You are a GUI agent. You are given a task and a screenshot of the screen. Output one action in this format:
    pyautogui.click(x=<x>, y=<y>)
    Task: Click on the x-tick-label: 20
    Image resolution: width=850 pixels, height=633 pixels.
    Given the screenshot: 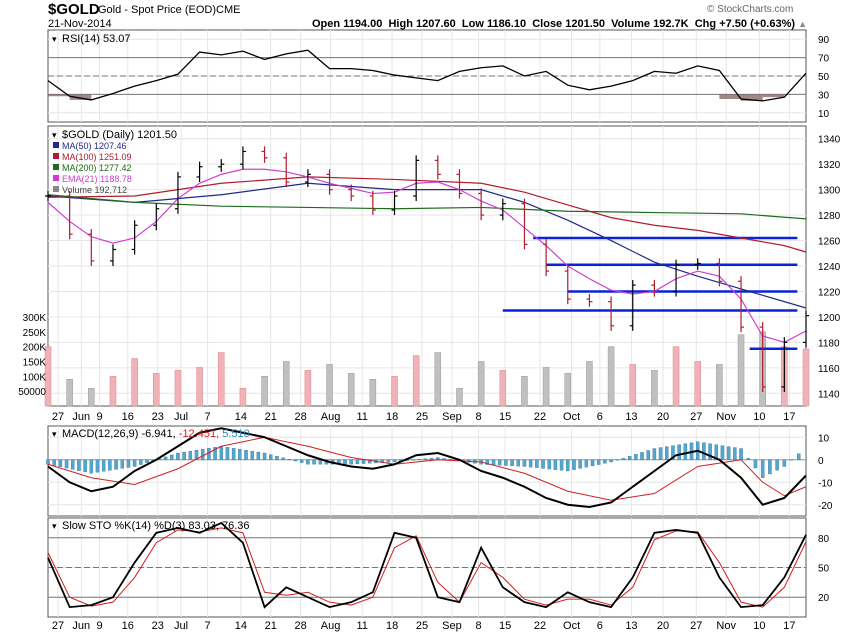 What is the action you would take?
    pyautogui.click(x=663, y=417)
    